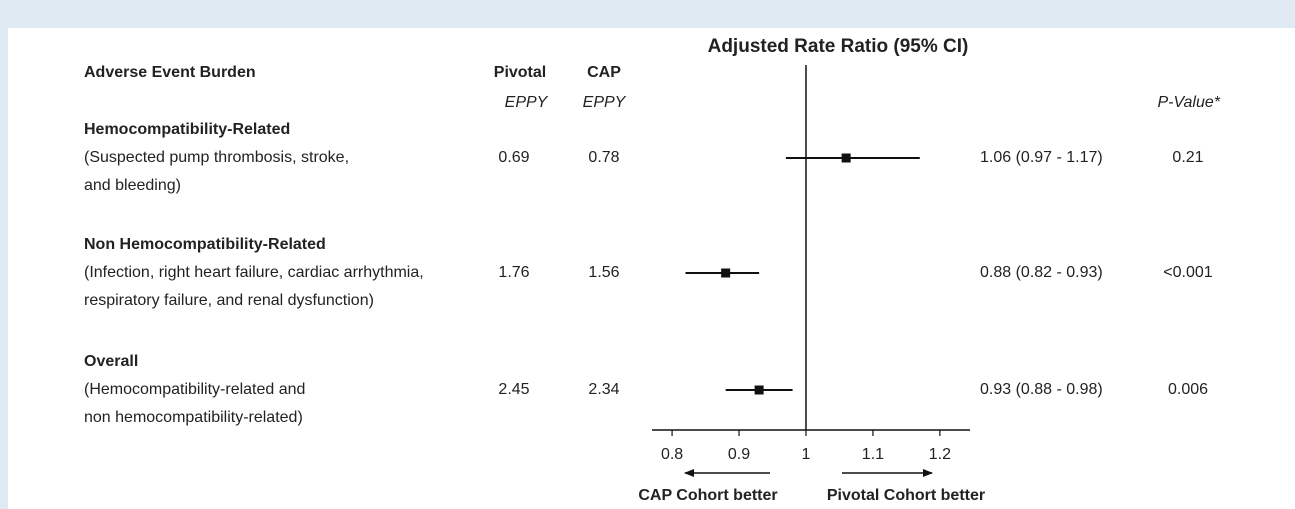 This screenshot has width=1295, height=509. Describe the element at coordinates (603, 157) in the screenshot. I see `cap-value: 0.78` at that location.